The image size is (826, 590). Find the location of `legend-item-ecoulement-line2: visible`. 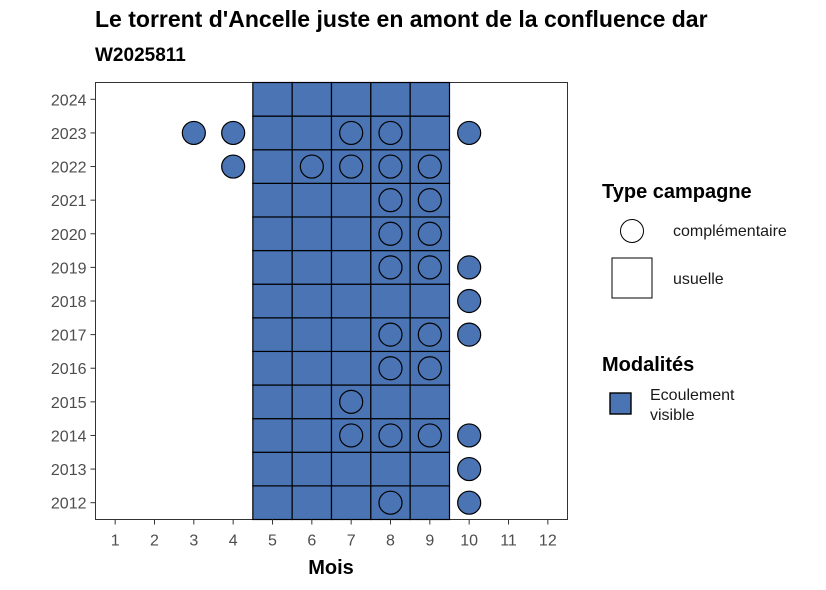

legend-item-ecoulement-line2: visible is located at coordinates (672, 415).